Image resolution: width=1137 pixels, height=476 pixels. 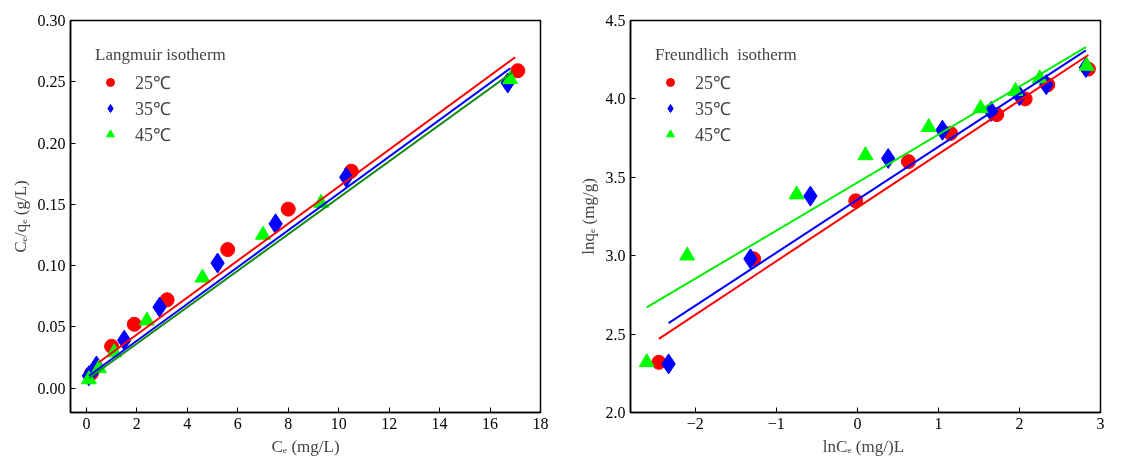 What do you see at coordinates (615, 256) in the screenshot?
I see `y-tick-label: 3.0` at bounding box center [615, 256].